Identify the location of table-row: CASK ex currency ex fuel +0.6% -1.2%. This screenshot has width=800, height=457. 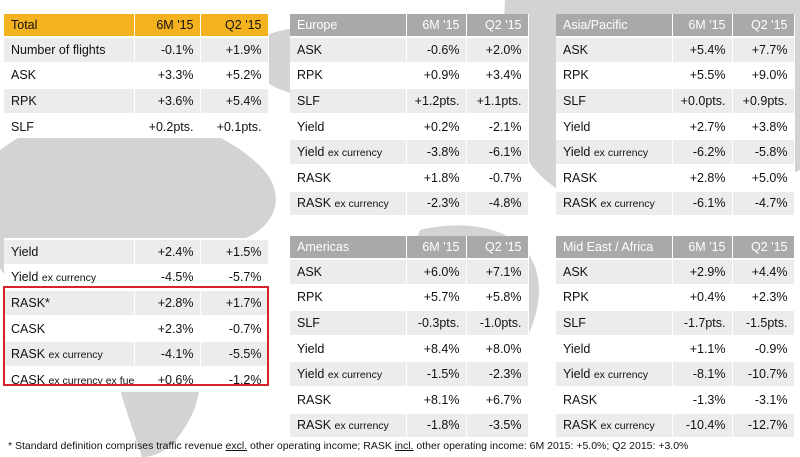
(136, 378).